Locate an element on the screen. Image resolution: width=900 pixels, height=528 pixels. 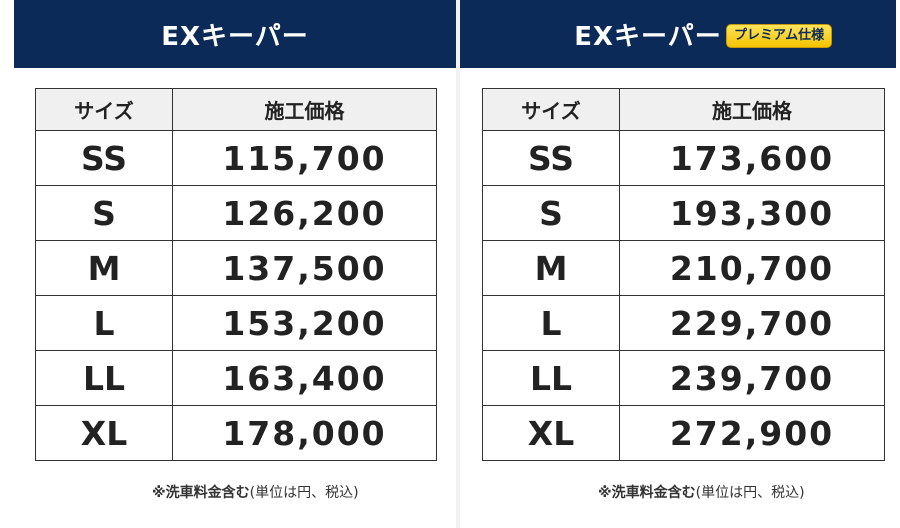
price-cell: 137,500 is located at coordinates (304, 268).